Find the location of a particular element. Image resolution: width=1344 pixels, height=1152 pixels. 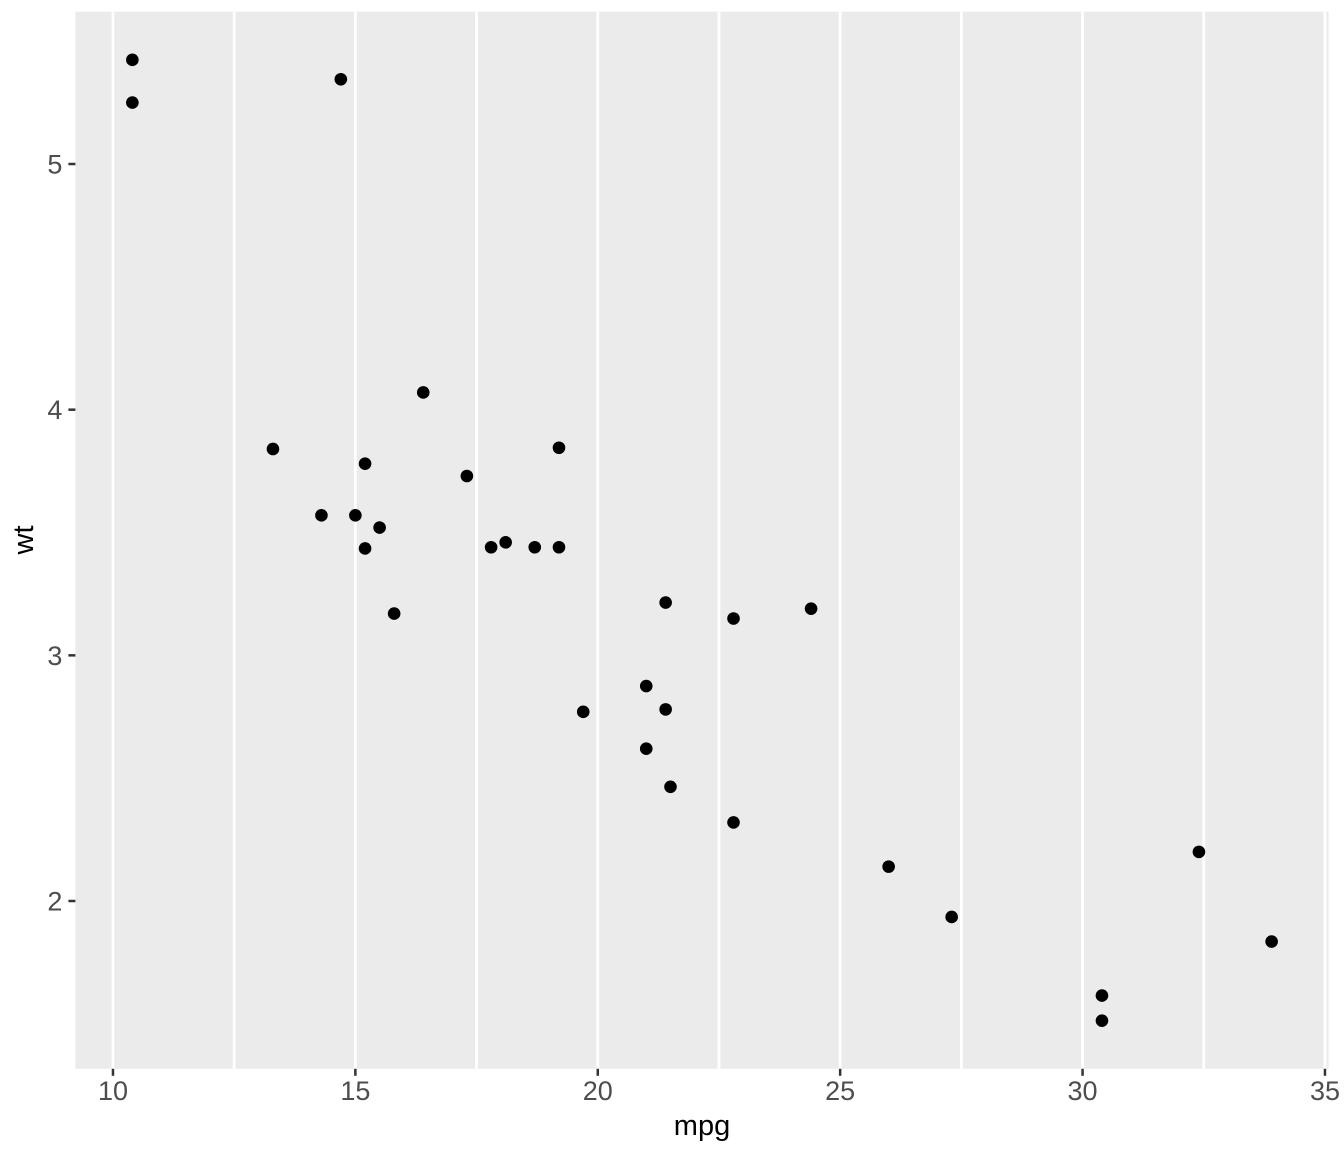

y-tick-label: 4 is located at coordinates (54, 410).